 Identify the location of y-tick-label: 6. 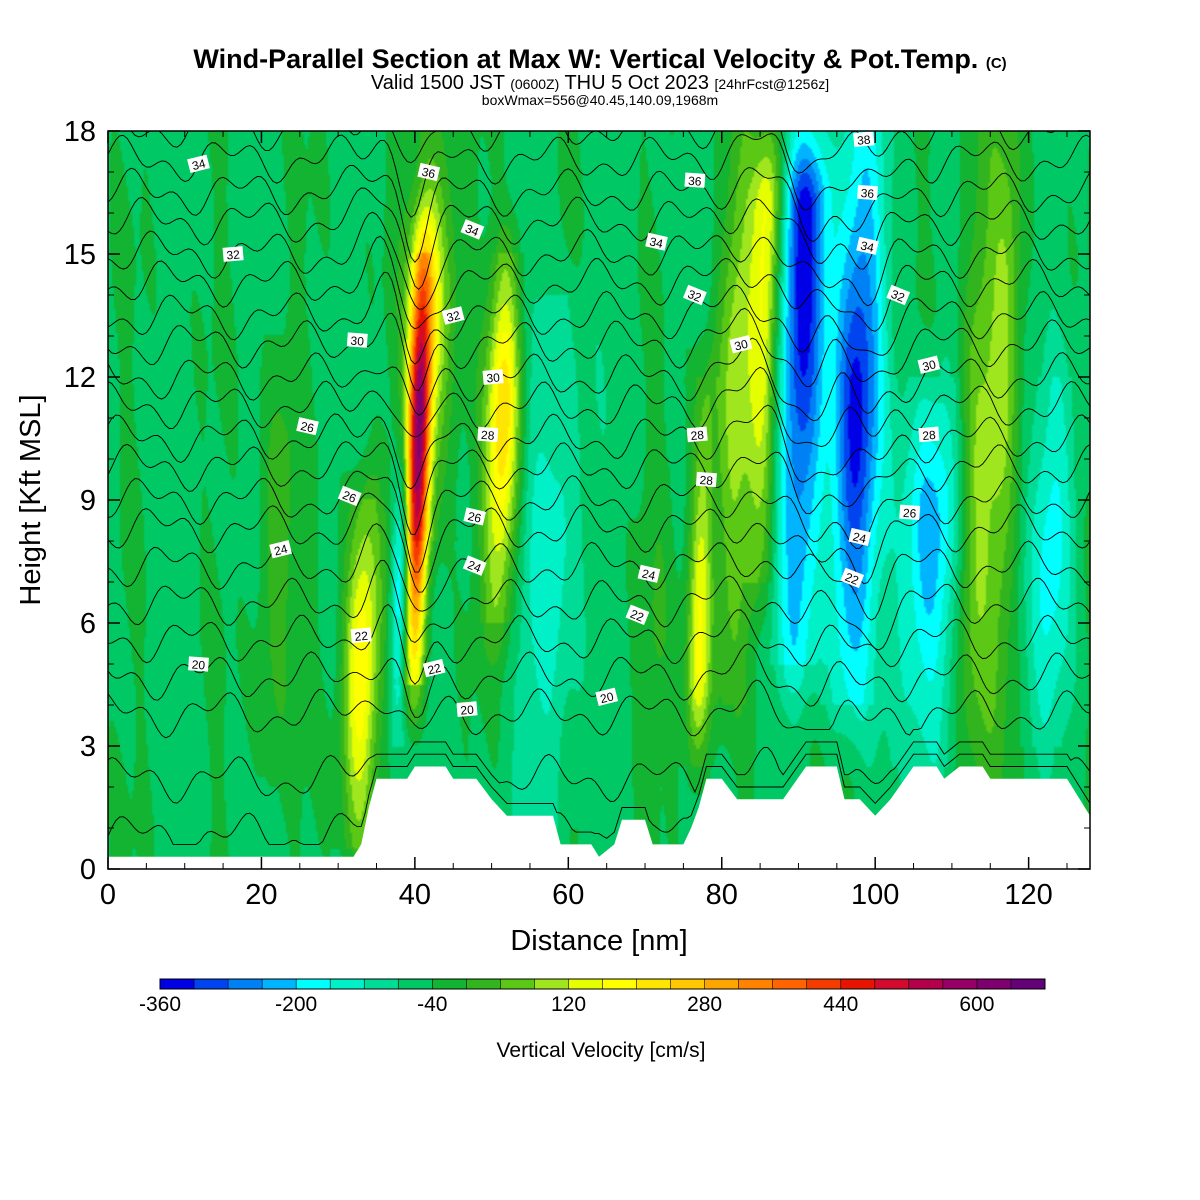
(88, 624).